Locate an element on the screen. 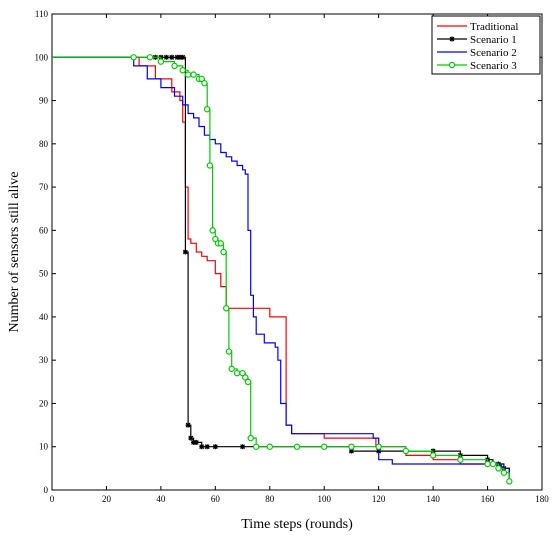  y-tick-label: 20 is located at coordinates (44, 403).